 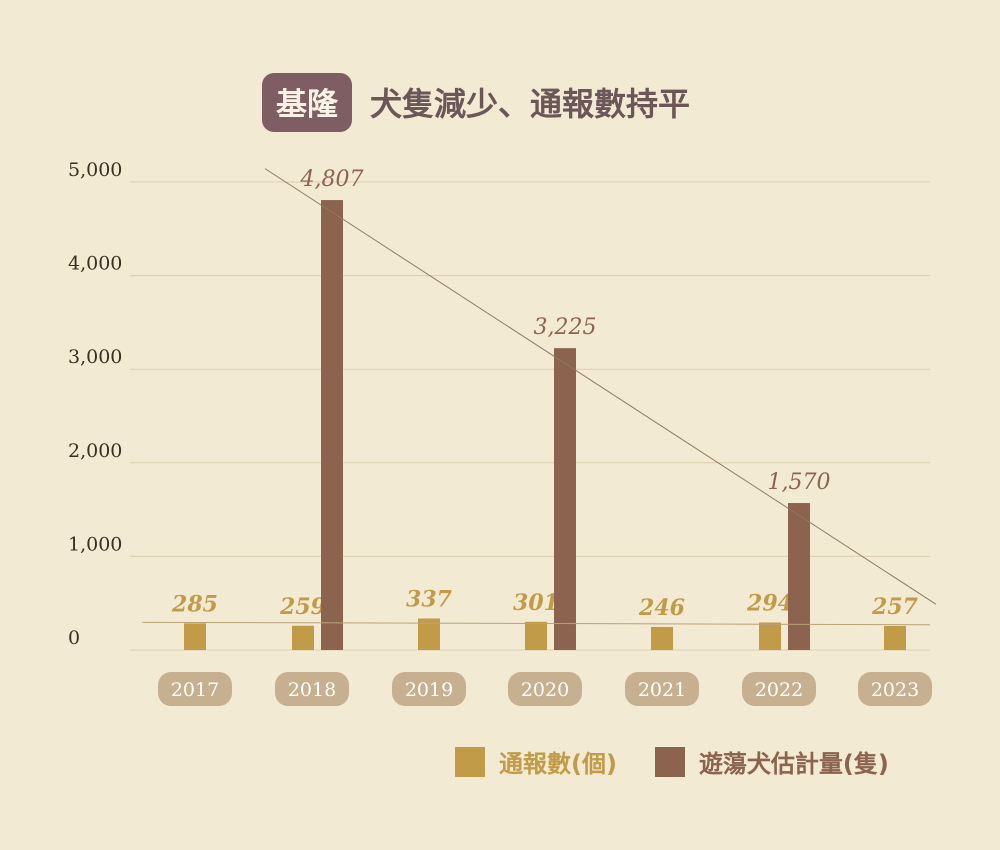 What do you see at coordinates (895, 637) in the screenshot?
I see `bar-reports-2023` at bounding box center [895, 637].